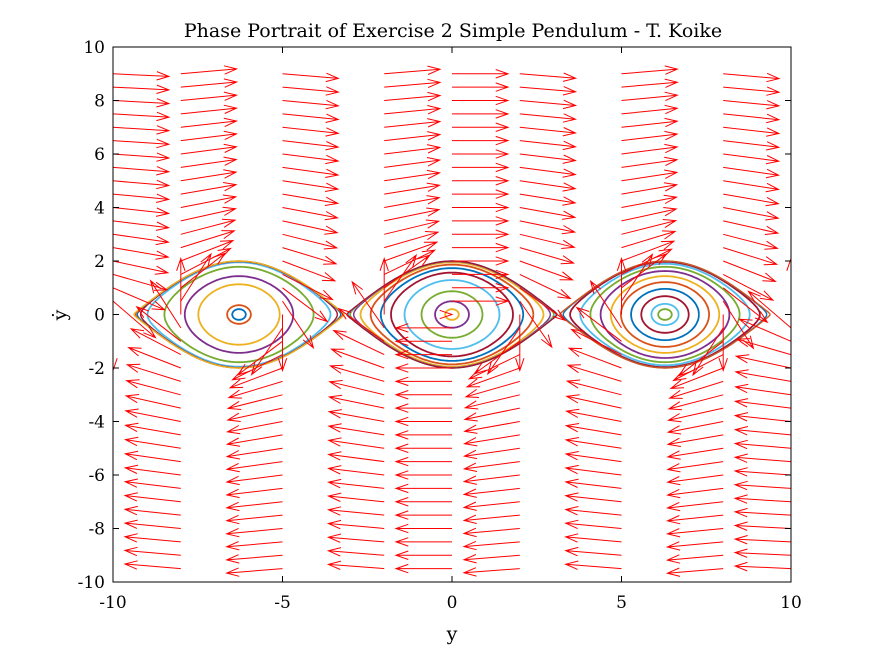 This screenshot has height=656, width=875. I want to click on y-tick-label: -2, so click(96, 369).